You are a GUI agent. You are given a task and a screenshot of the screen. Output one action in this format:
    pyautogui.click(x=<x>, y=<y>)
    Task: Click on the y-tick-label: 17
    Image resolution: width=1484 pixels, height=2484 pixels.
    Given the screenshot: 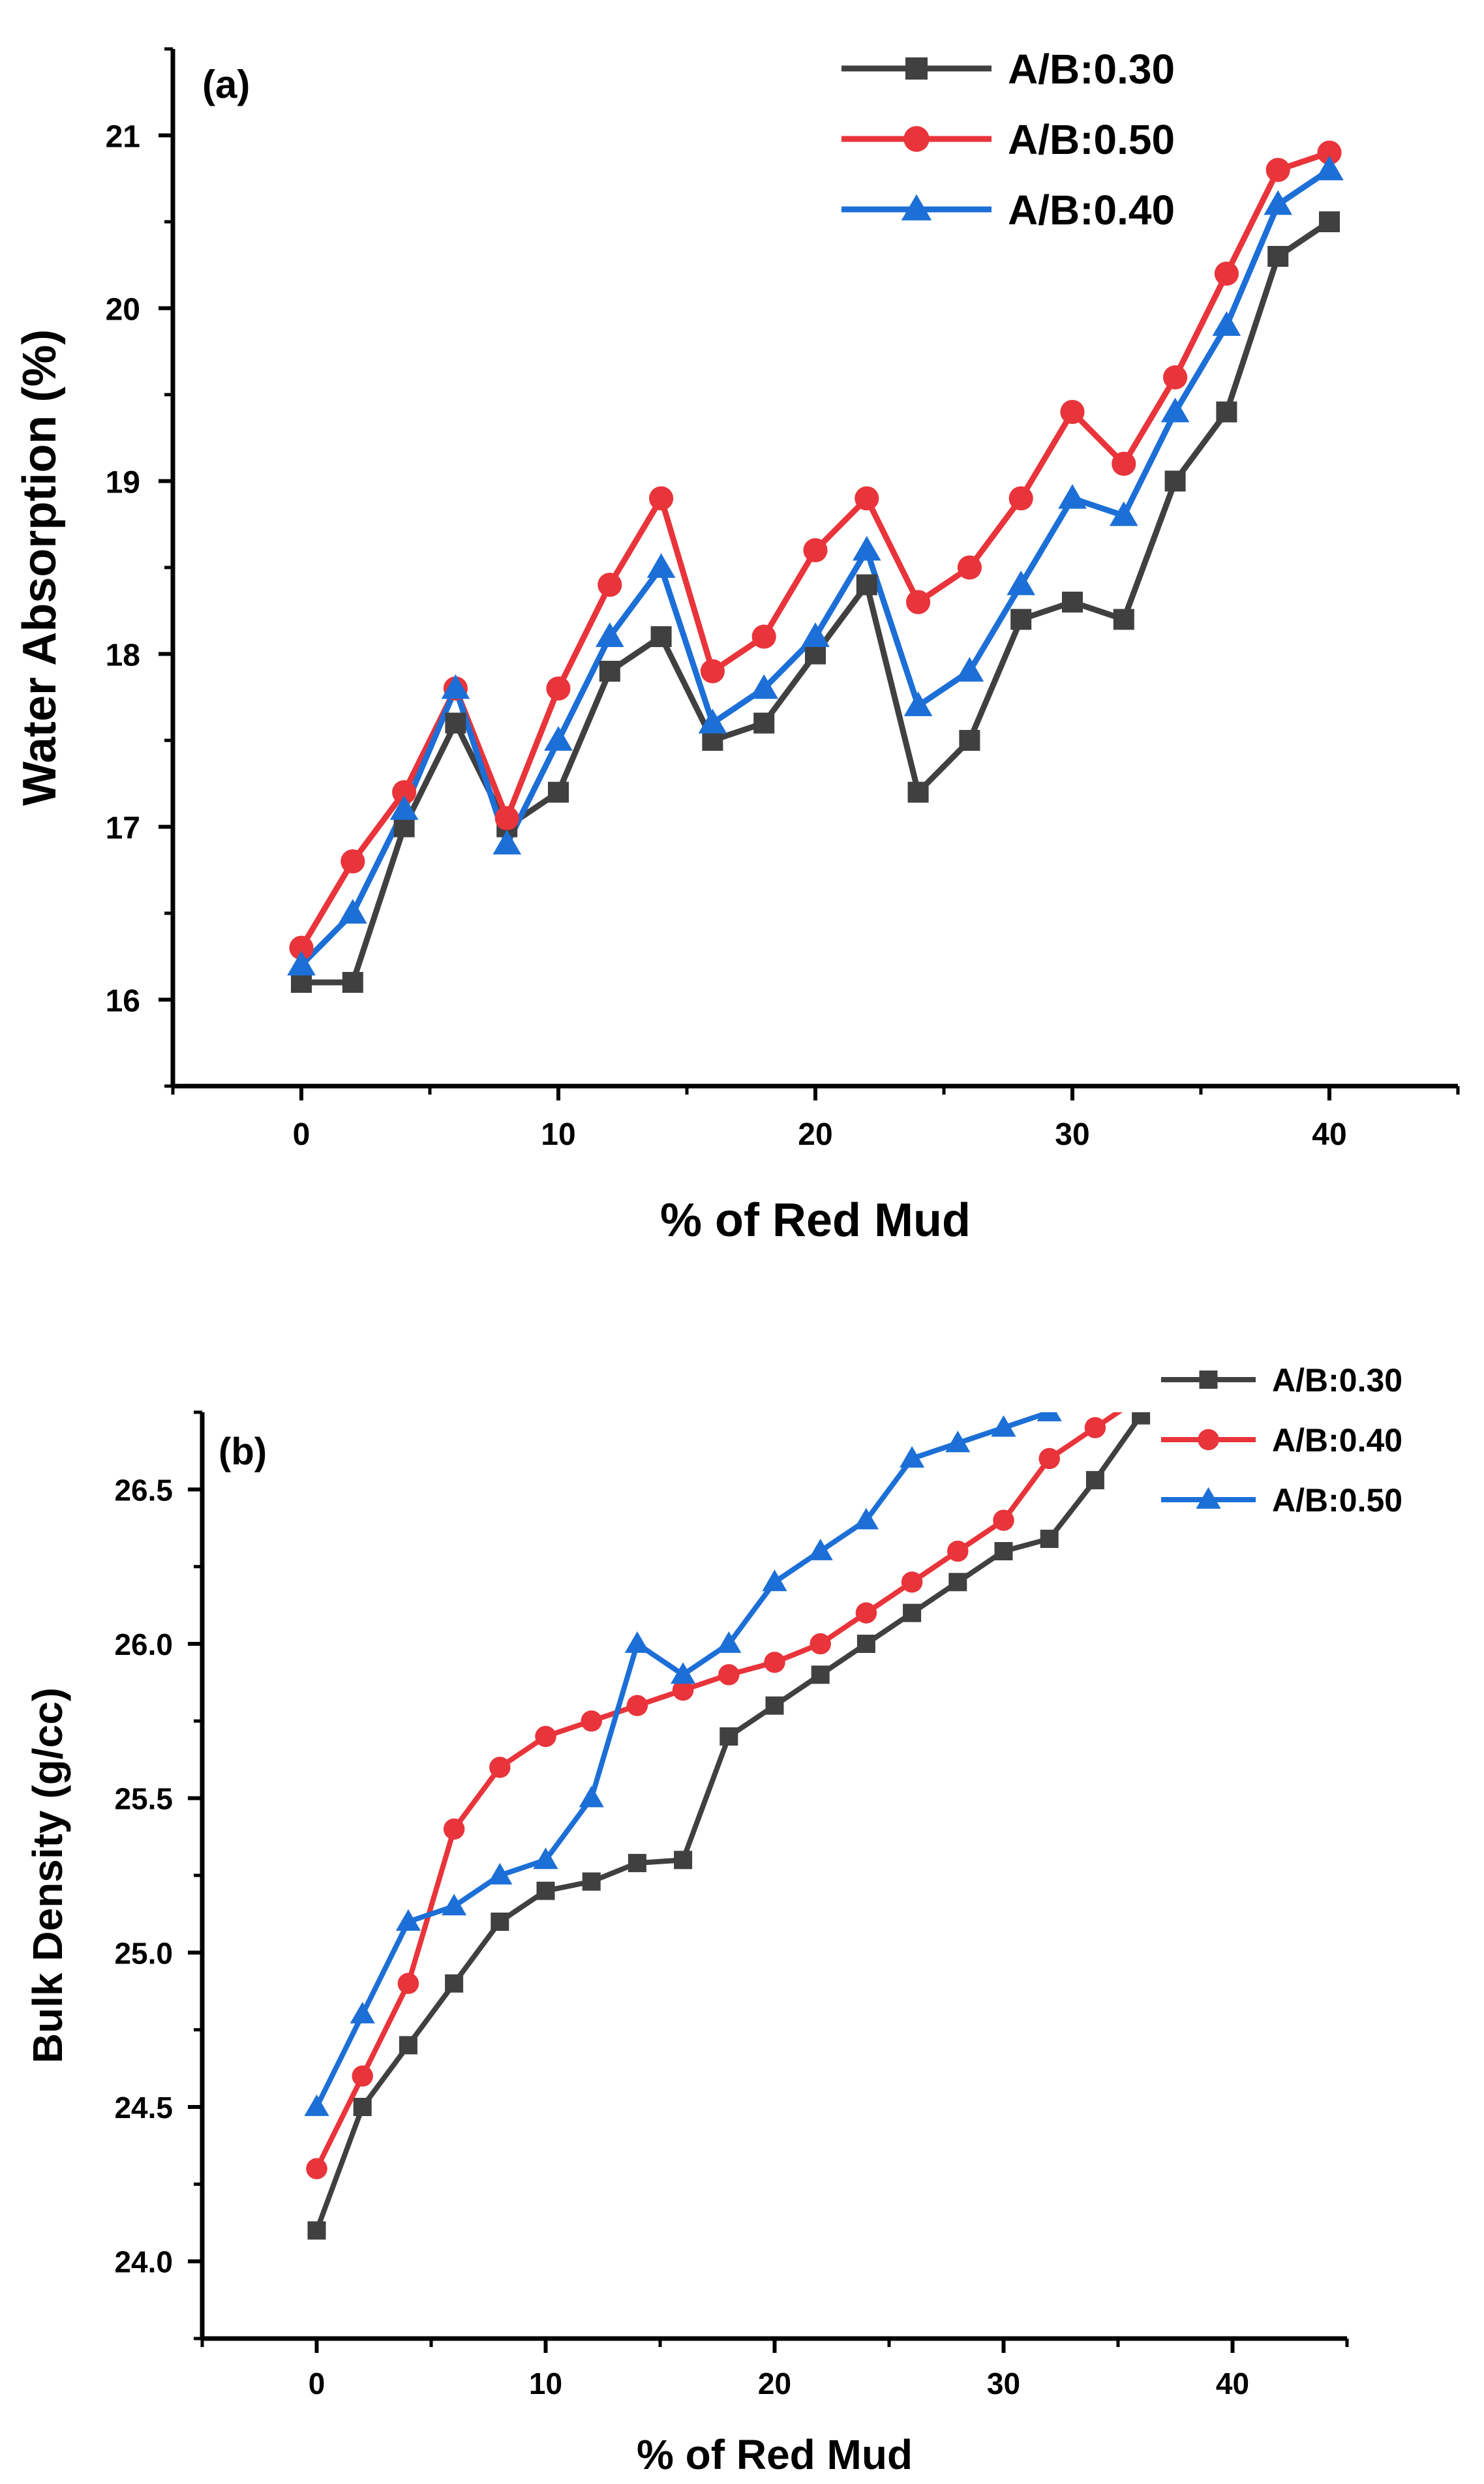 What is the action you would take?
    pyautogui.click(x=123, y=828)
    